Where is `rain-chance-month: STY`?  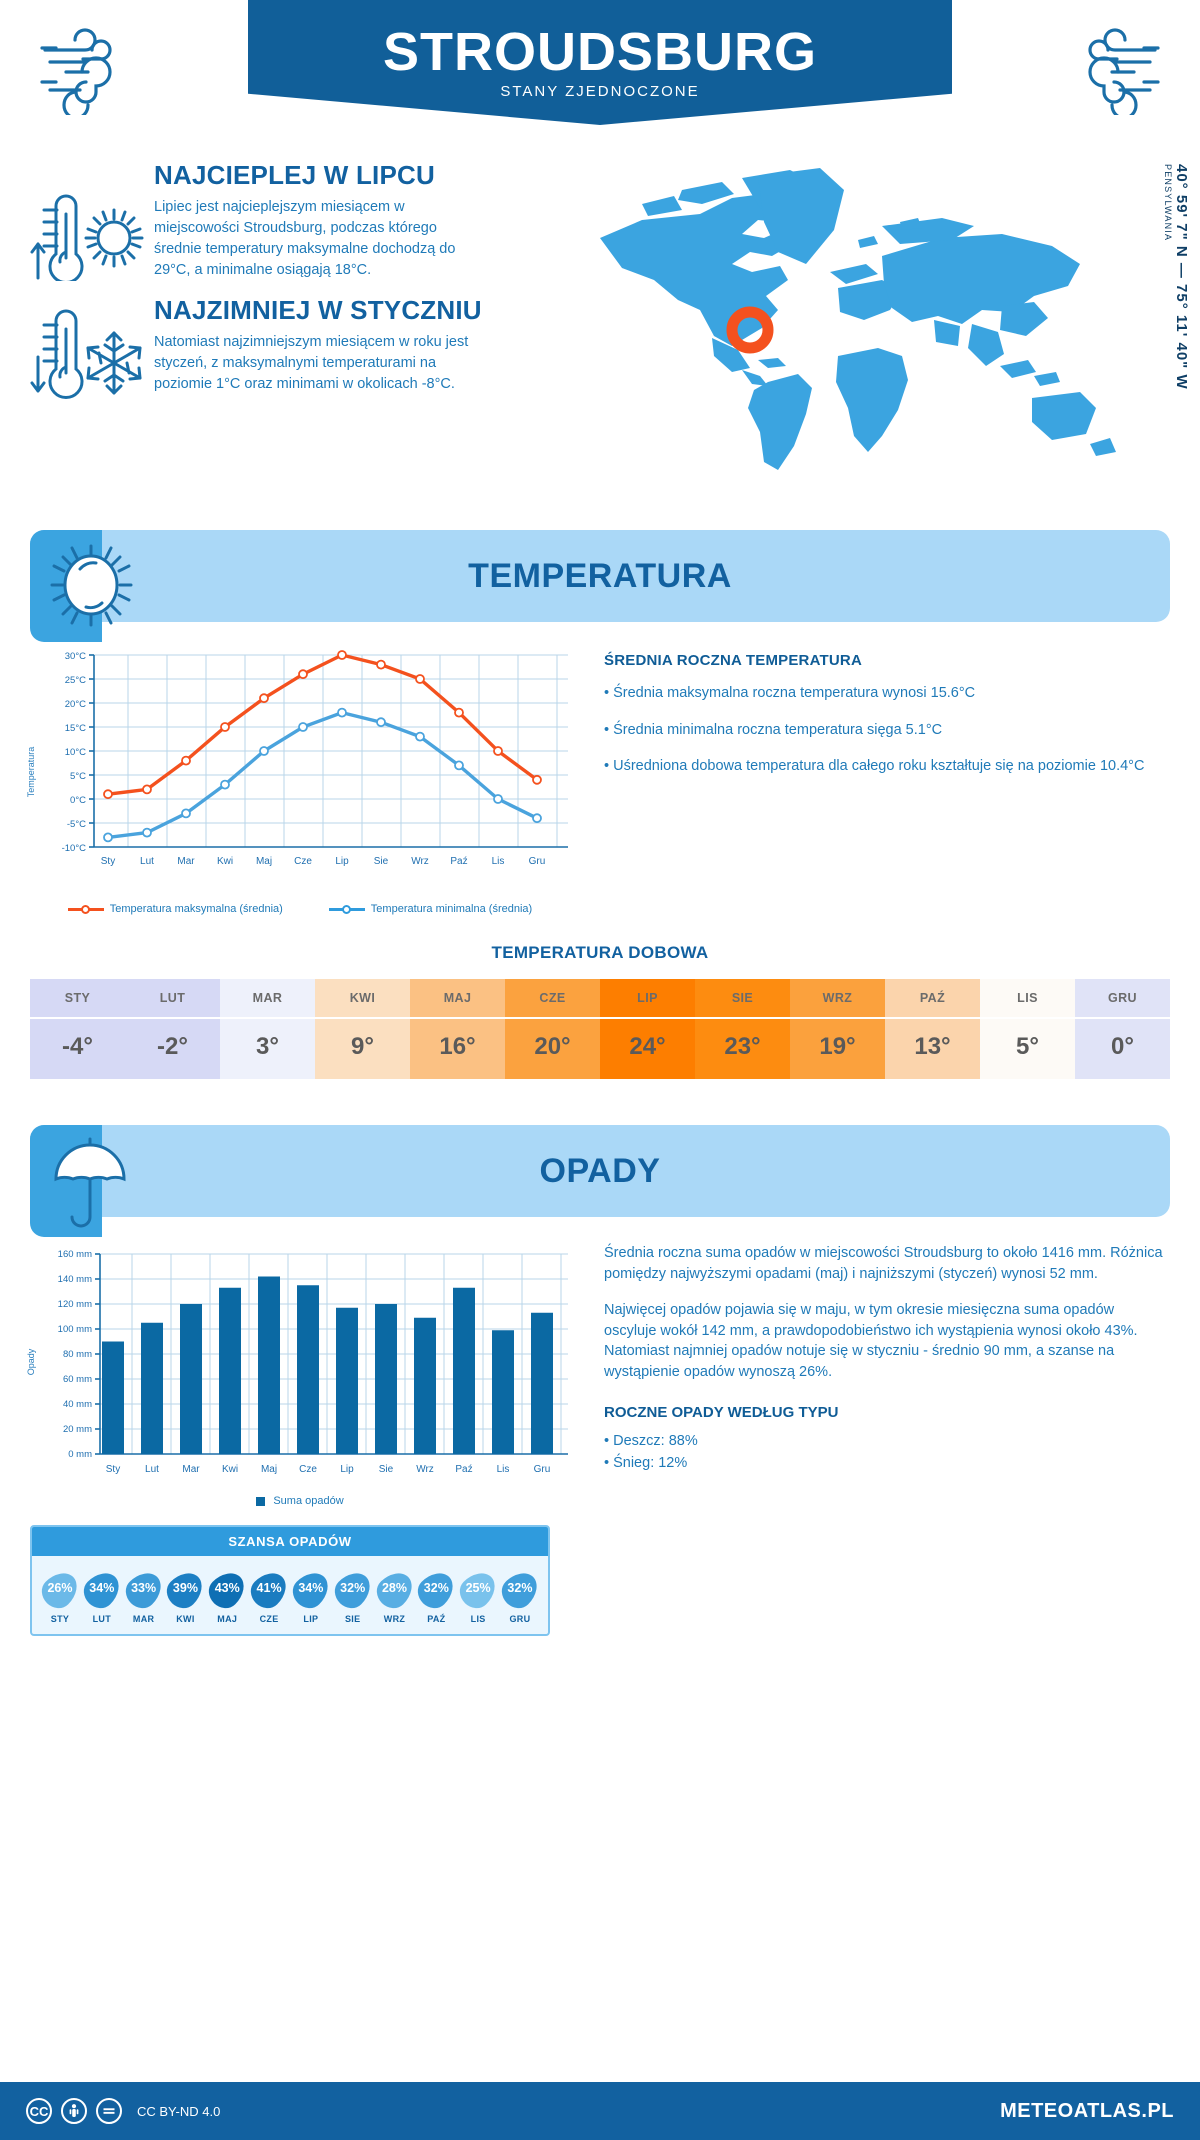
rain-chance-month: STY is located at coordinates (60, 1619).